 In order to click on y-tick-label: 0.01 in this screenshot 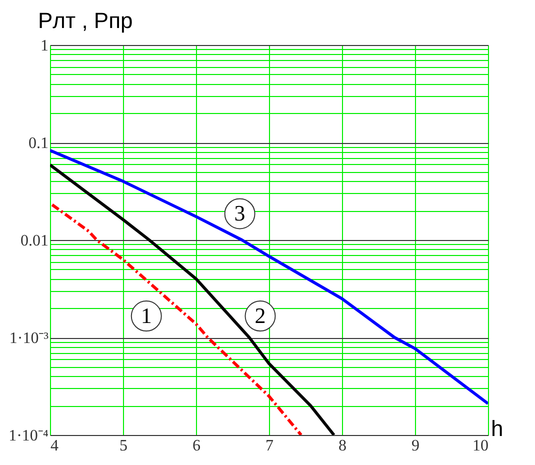, I will do `click(34, 241)`.